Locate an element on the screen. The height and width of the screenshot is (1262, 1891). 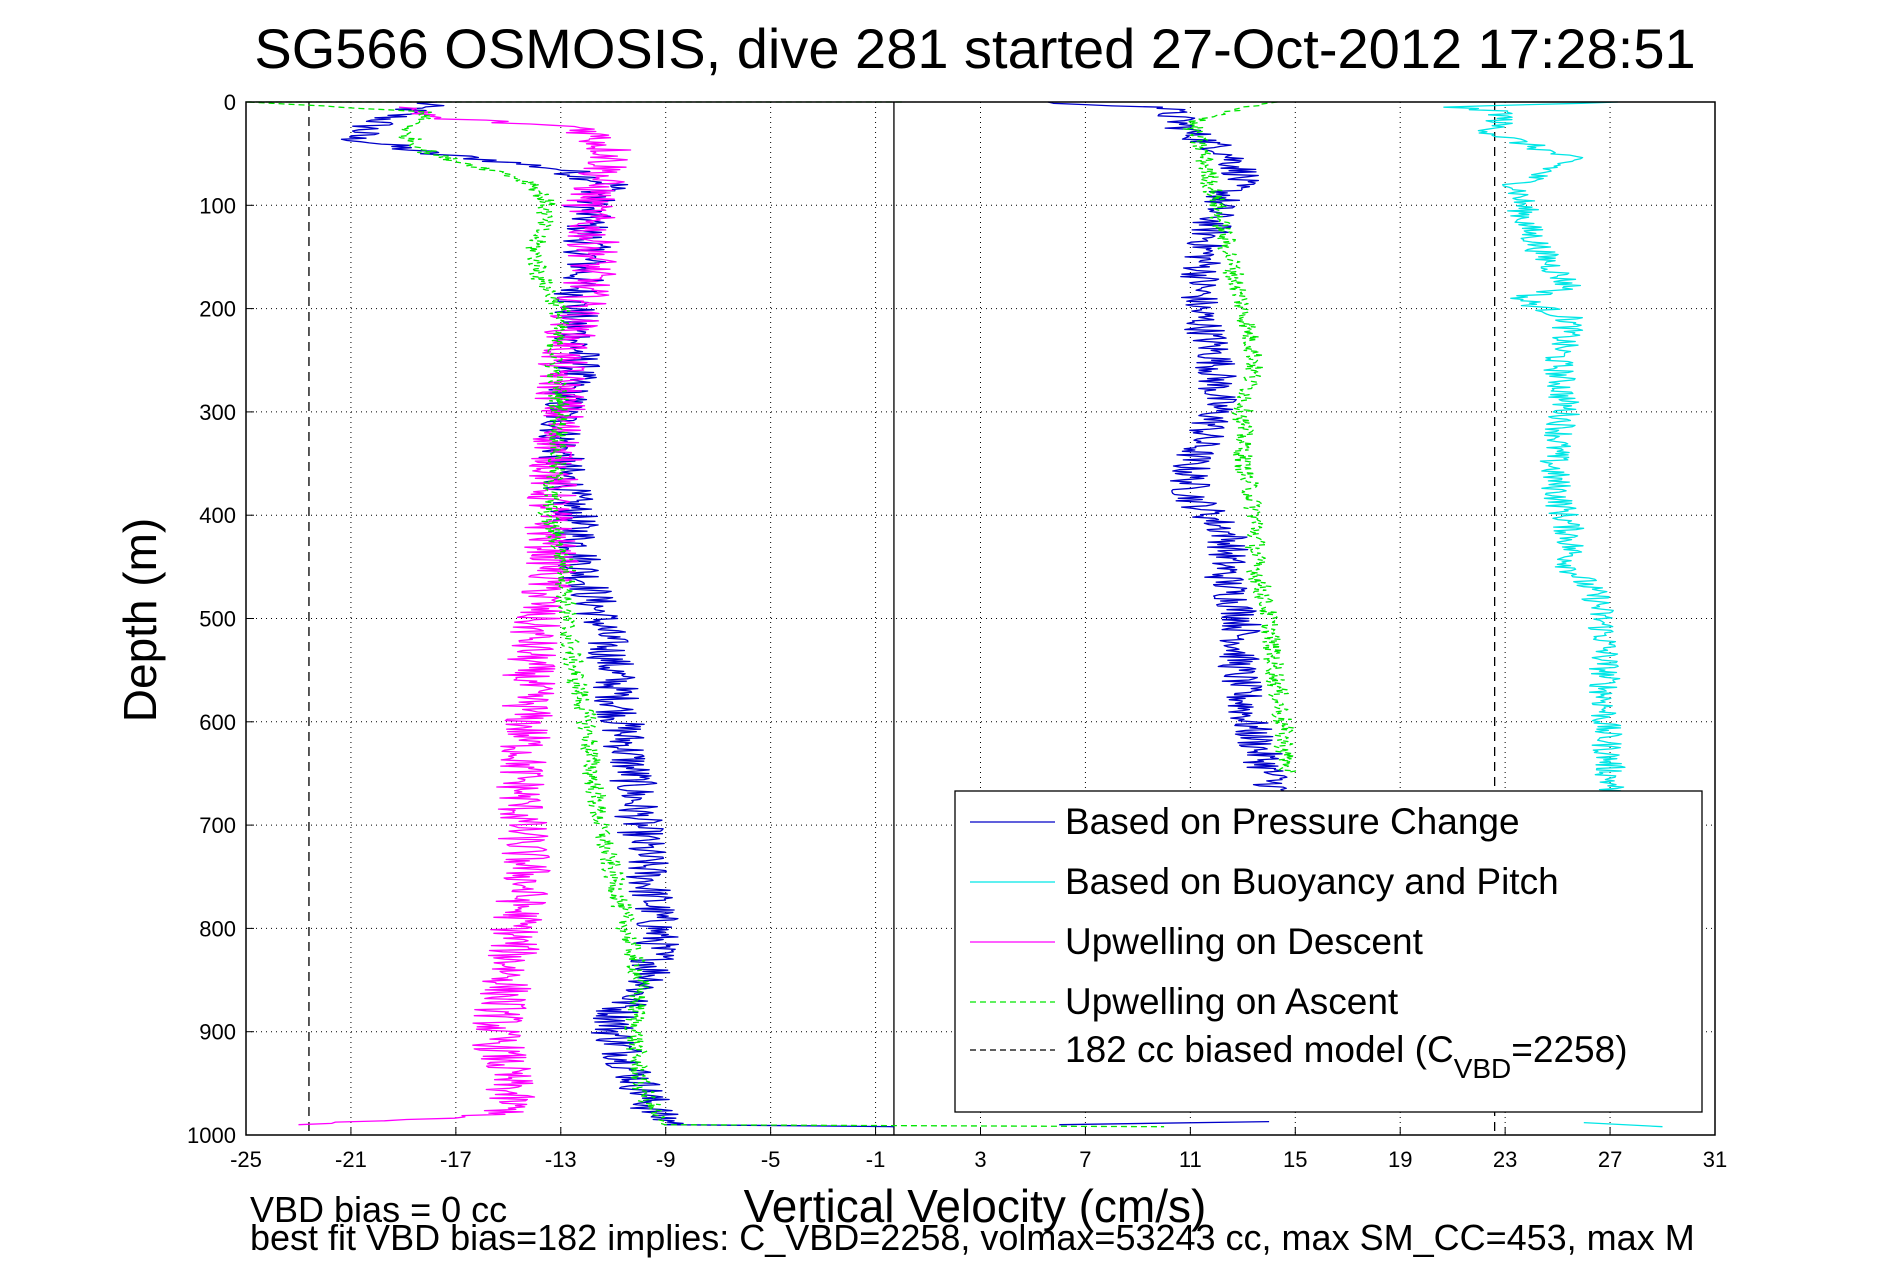
legend-label: Upwelling on Ascent is located at coordinates (1232, 1001).